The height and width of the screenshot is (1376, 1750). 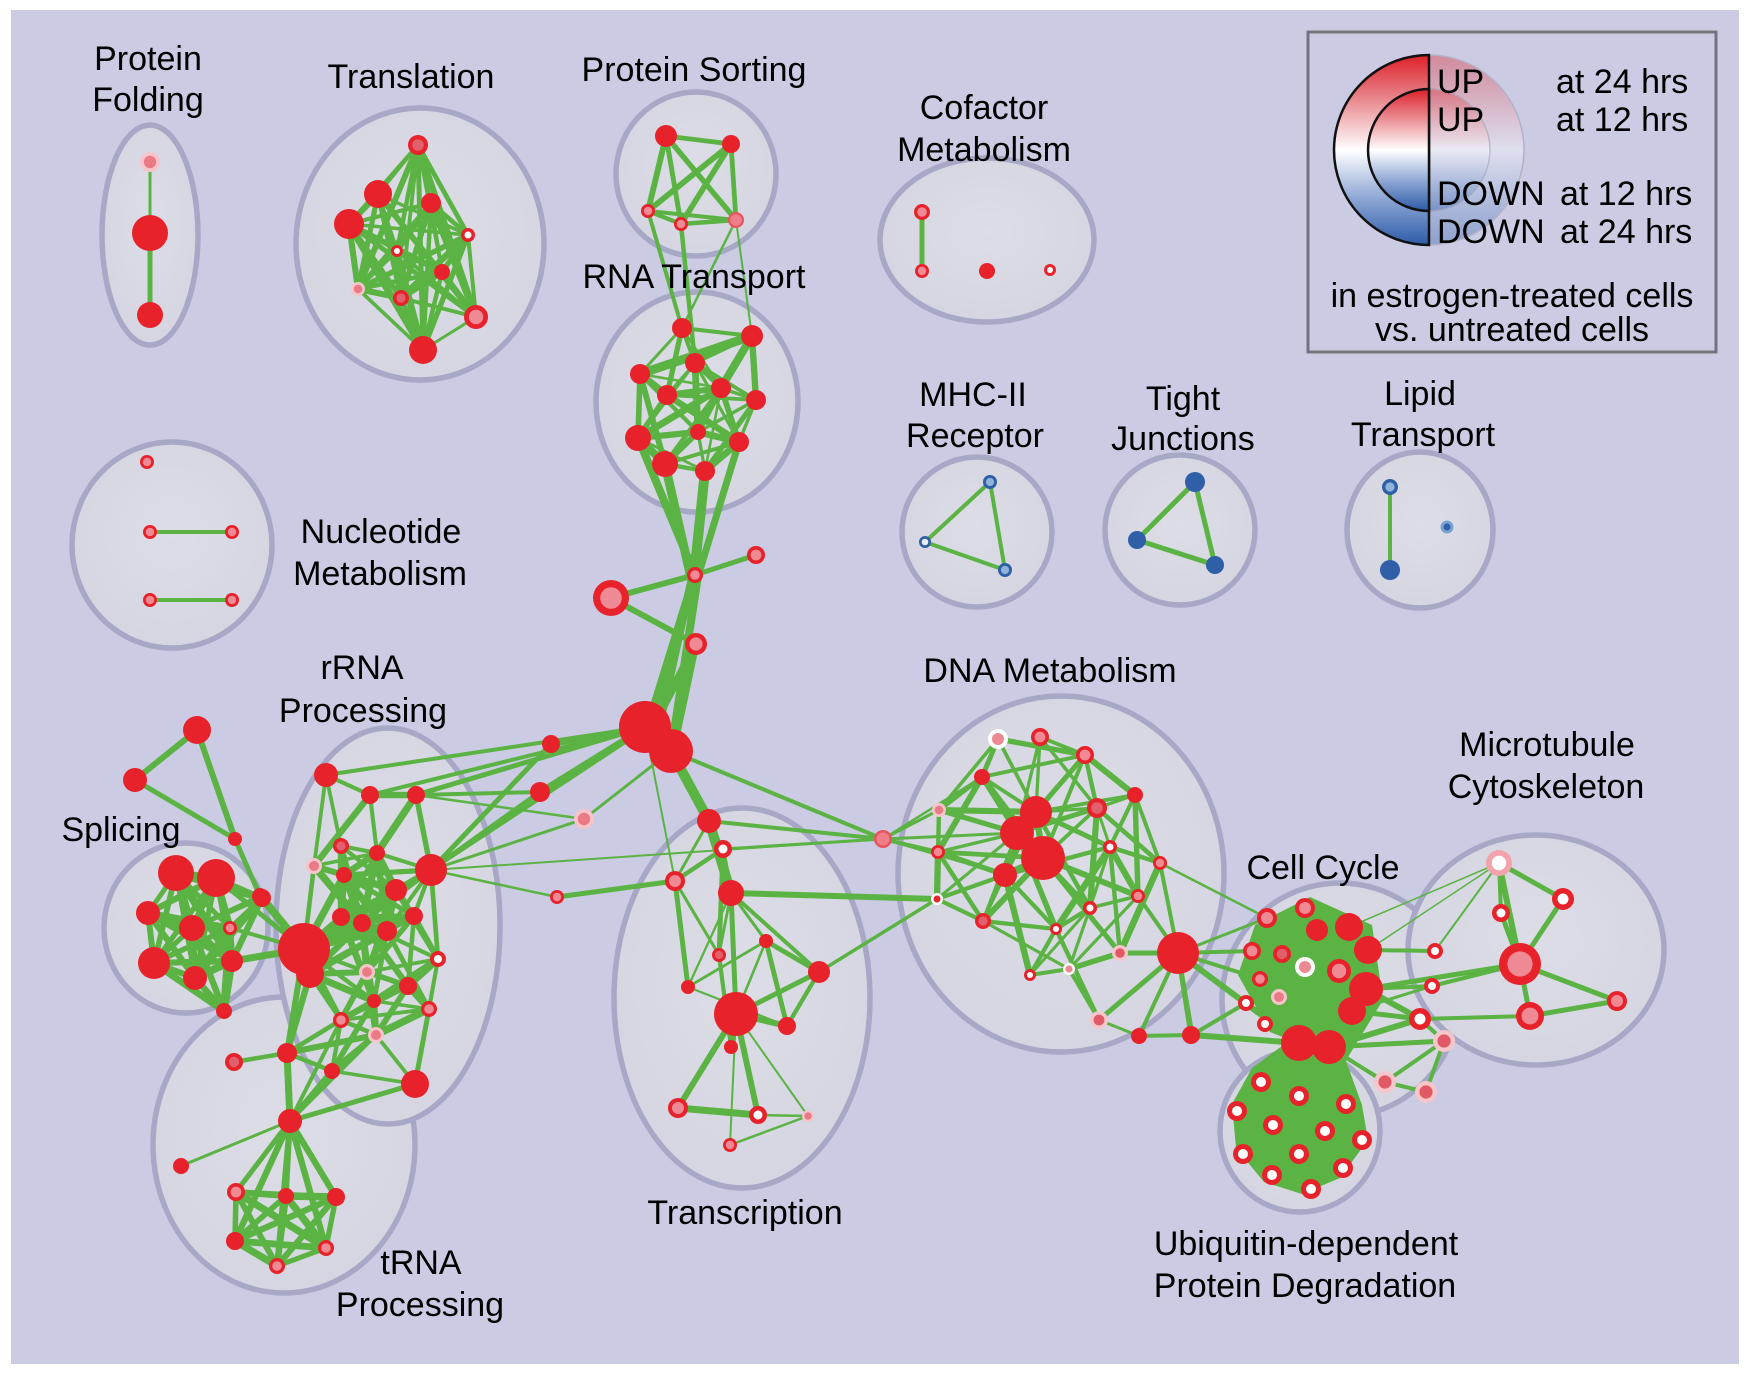 What do you see at coordinates (1546, 787) in the screenshot?
I see `svg-text: Cytoskeleton` at bounding box center [1546, 787].